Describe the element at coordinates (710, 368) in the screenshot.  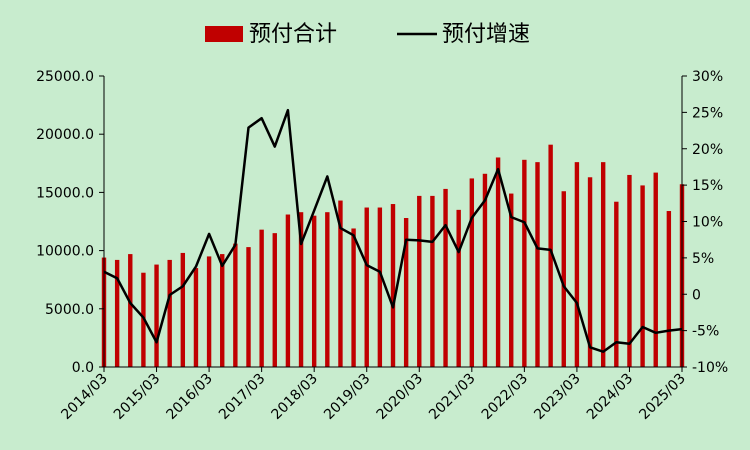
I see `right-tick-label: -10%` at that location.